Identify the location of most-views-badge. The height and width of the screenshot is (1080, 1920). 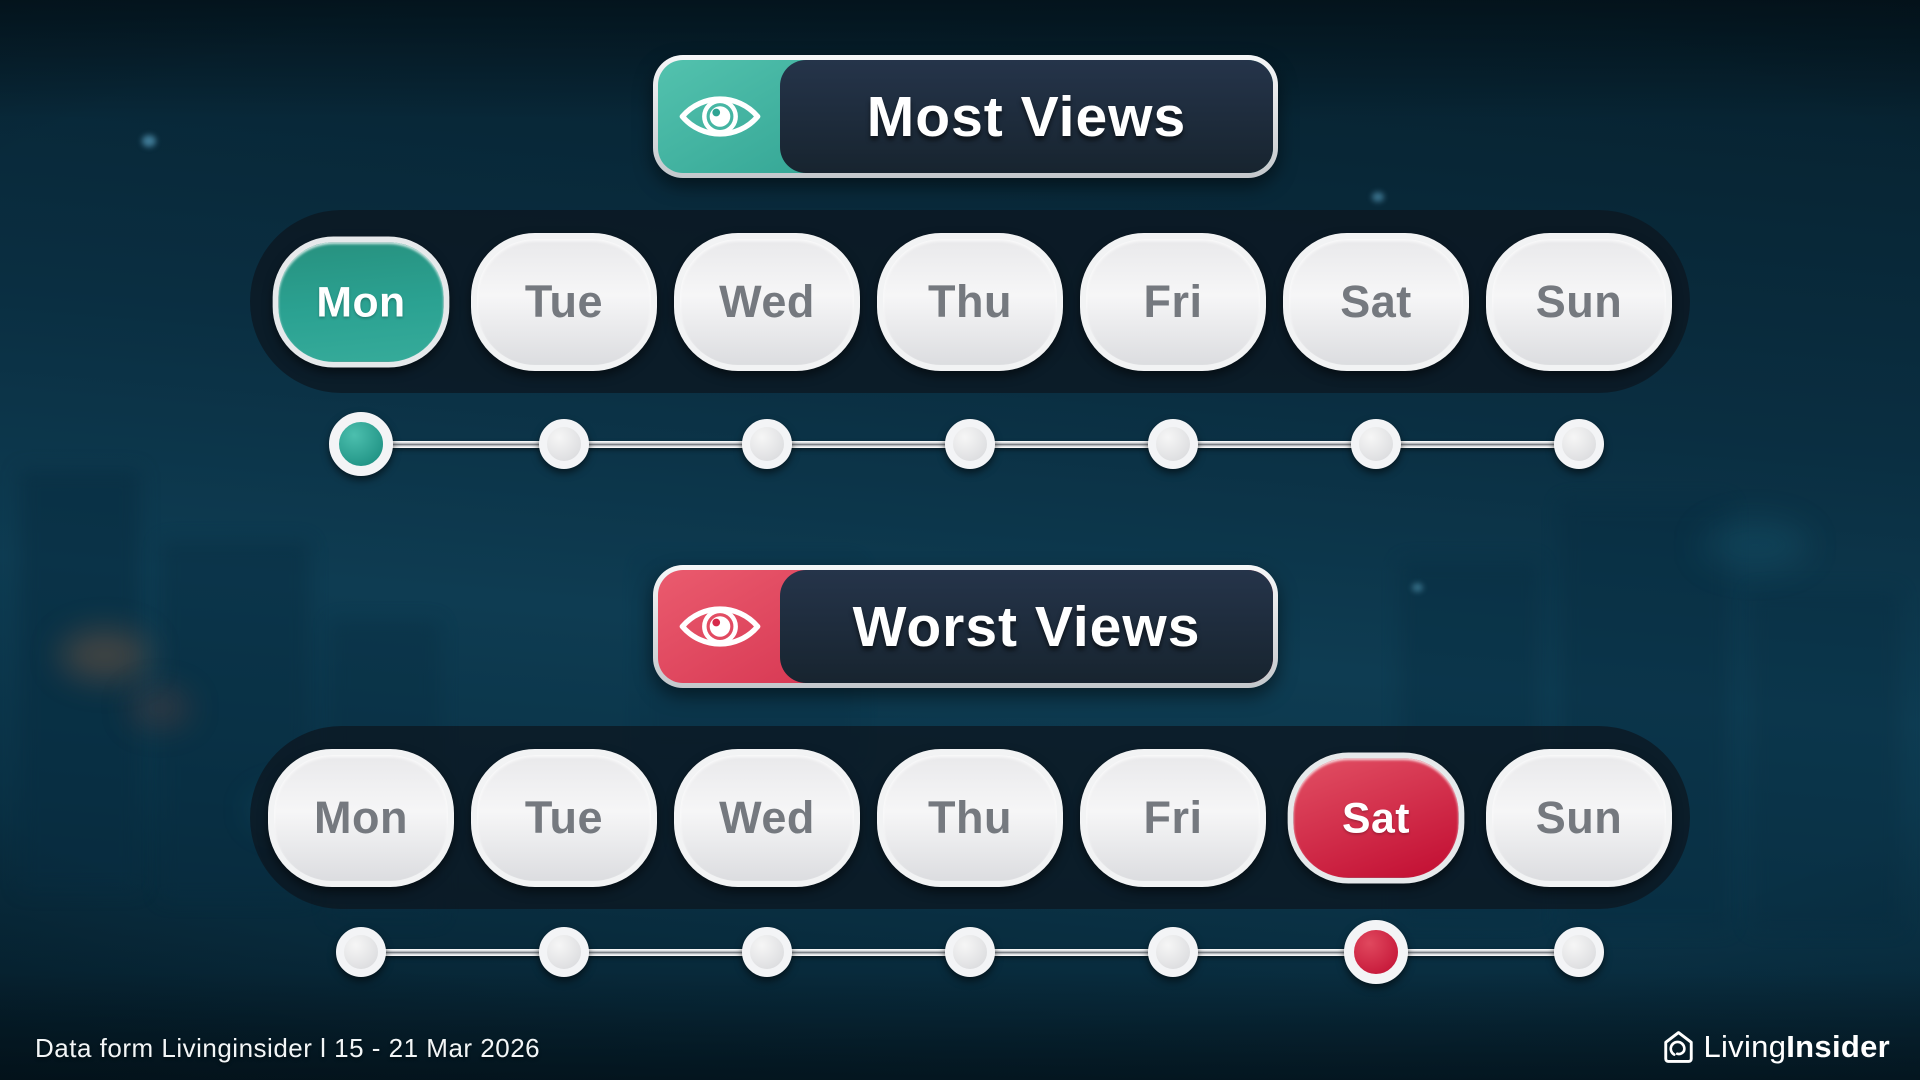
(720, 116).